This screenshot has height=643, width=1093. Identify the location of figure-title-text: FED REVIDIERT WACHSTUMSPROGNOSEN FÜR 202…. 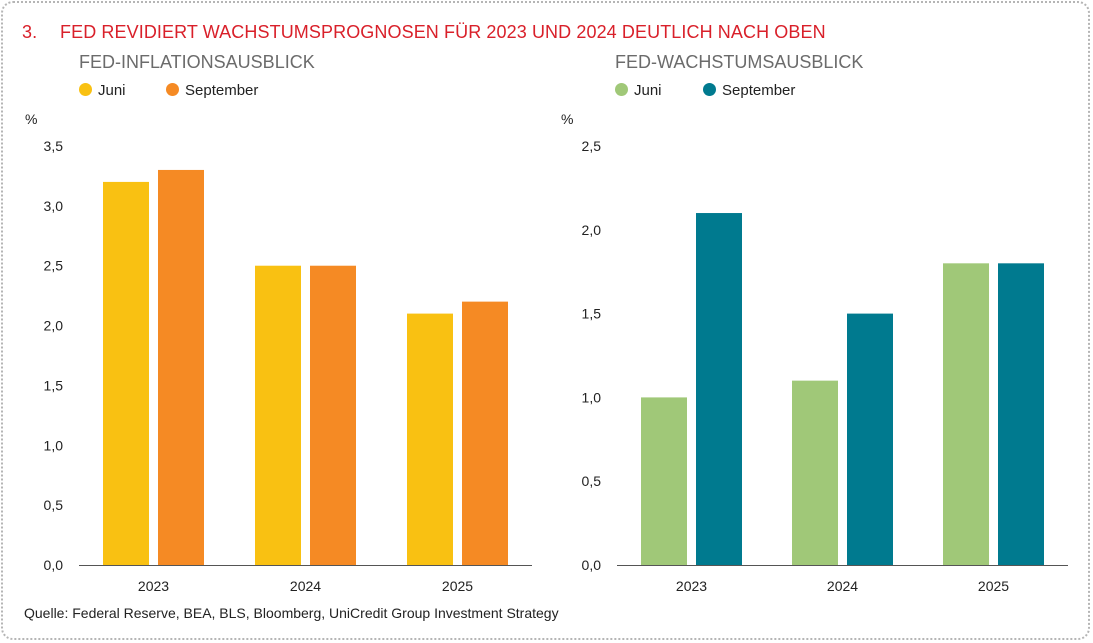
(443, 32).